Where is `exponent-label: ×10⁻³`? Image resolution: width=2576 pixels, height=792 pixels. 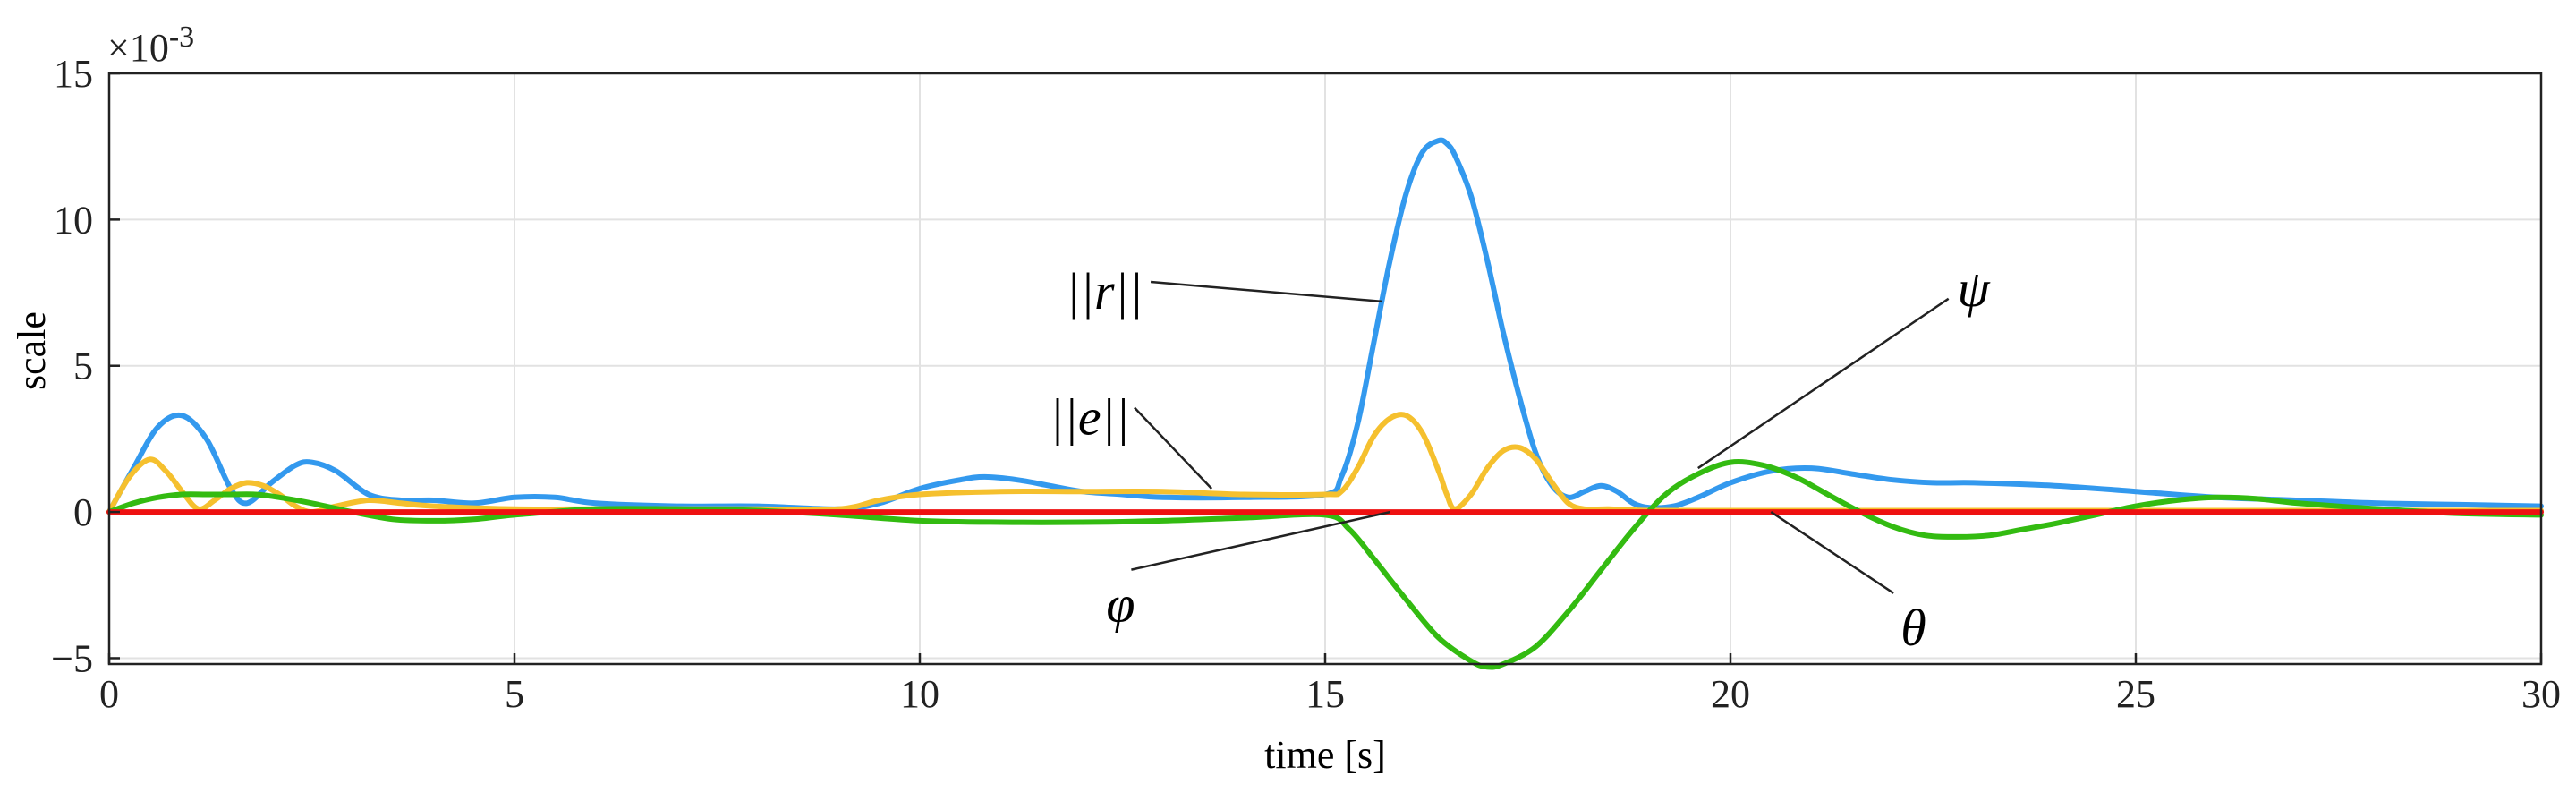 exponent-label: ×10⁻³ is located at coordinates (150, 45).